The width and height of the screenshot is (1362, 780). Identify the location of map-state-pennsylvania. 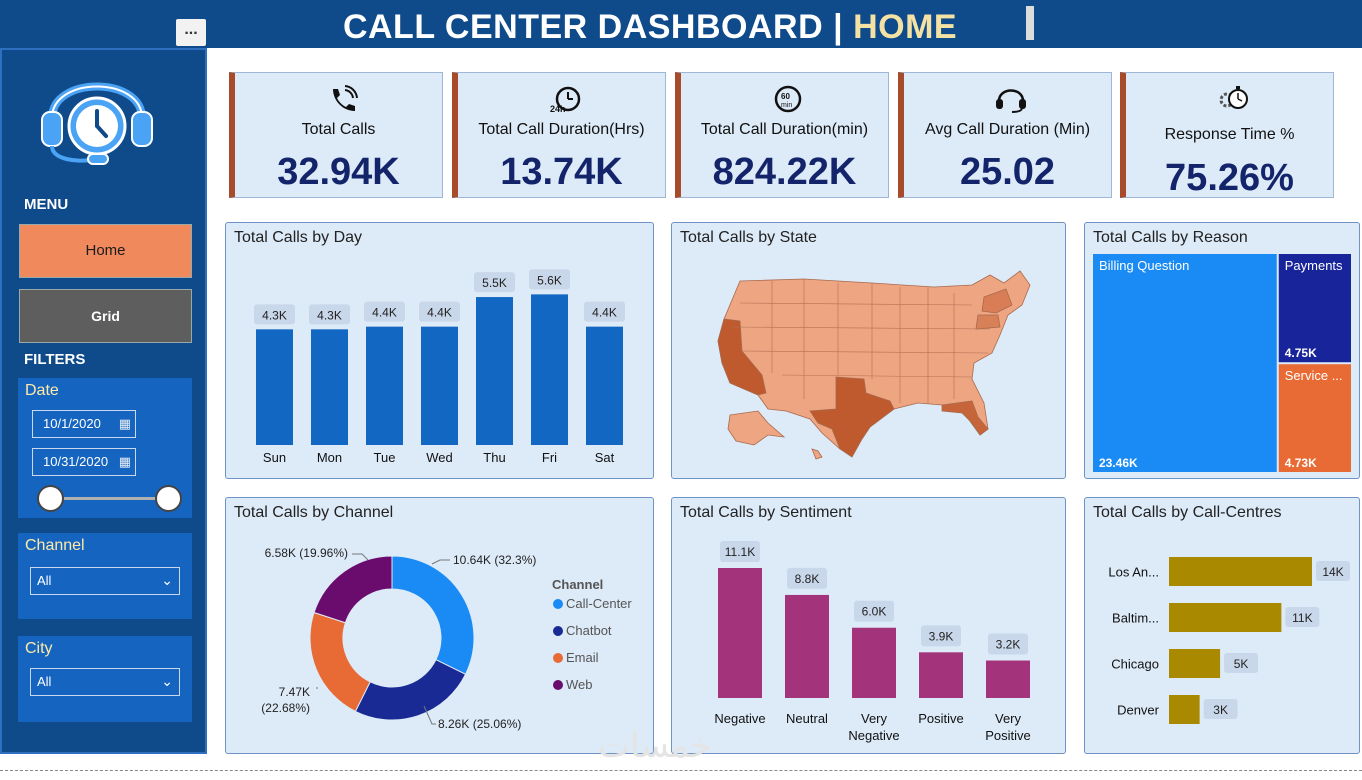
(988, 322).